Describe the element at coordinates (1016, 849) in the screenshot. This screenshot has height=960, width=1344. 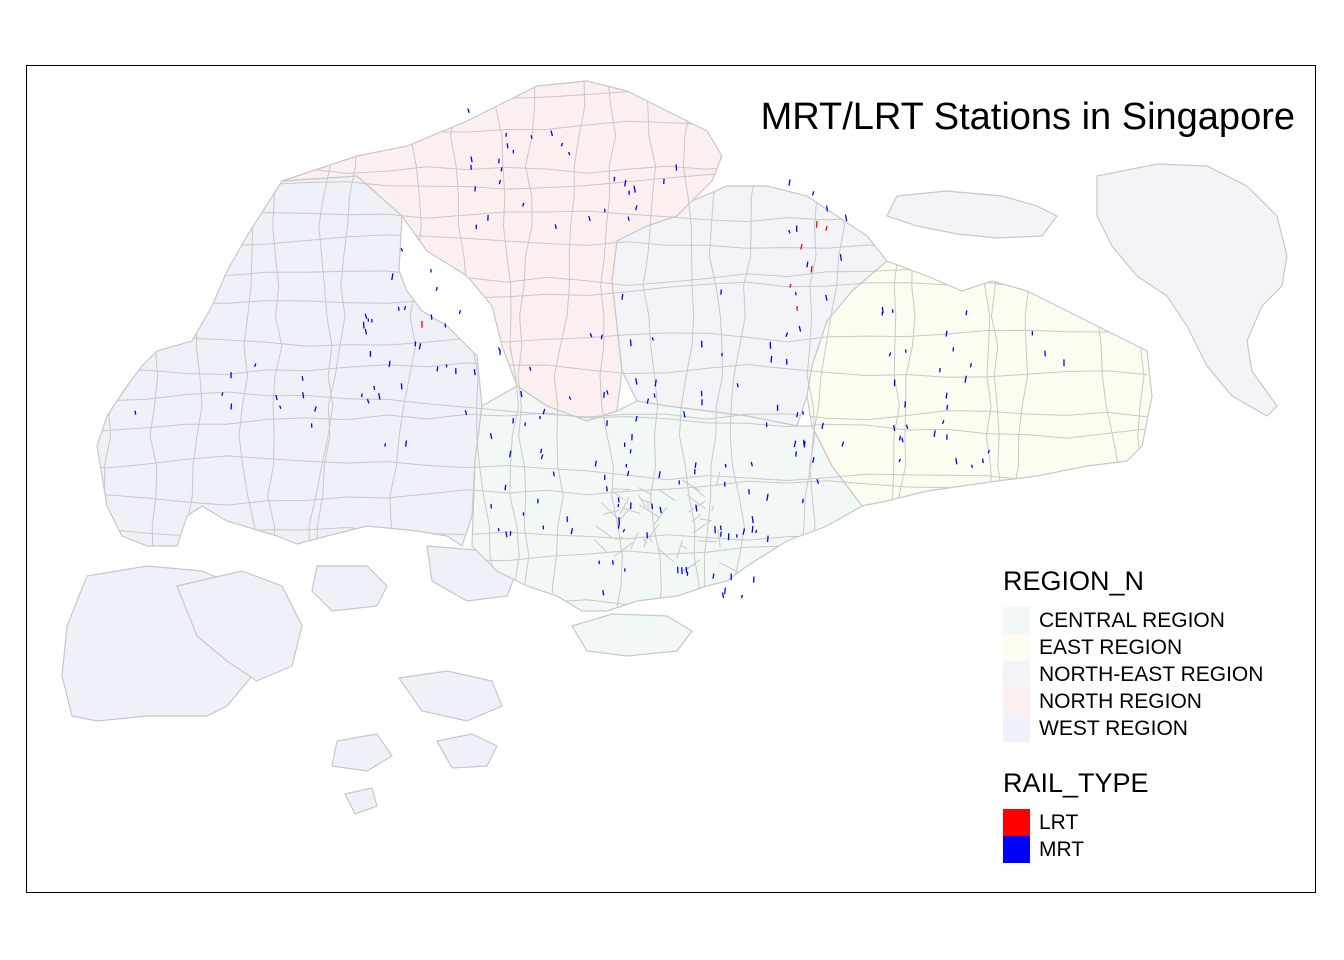
I see `legend-swatch-mrt` at that location.